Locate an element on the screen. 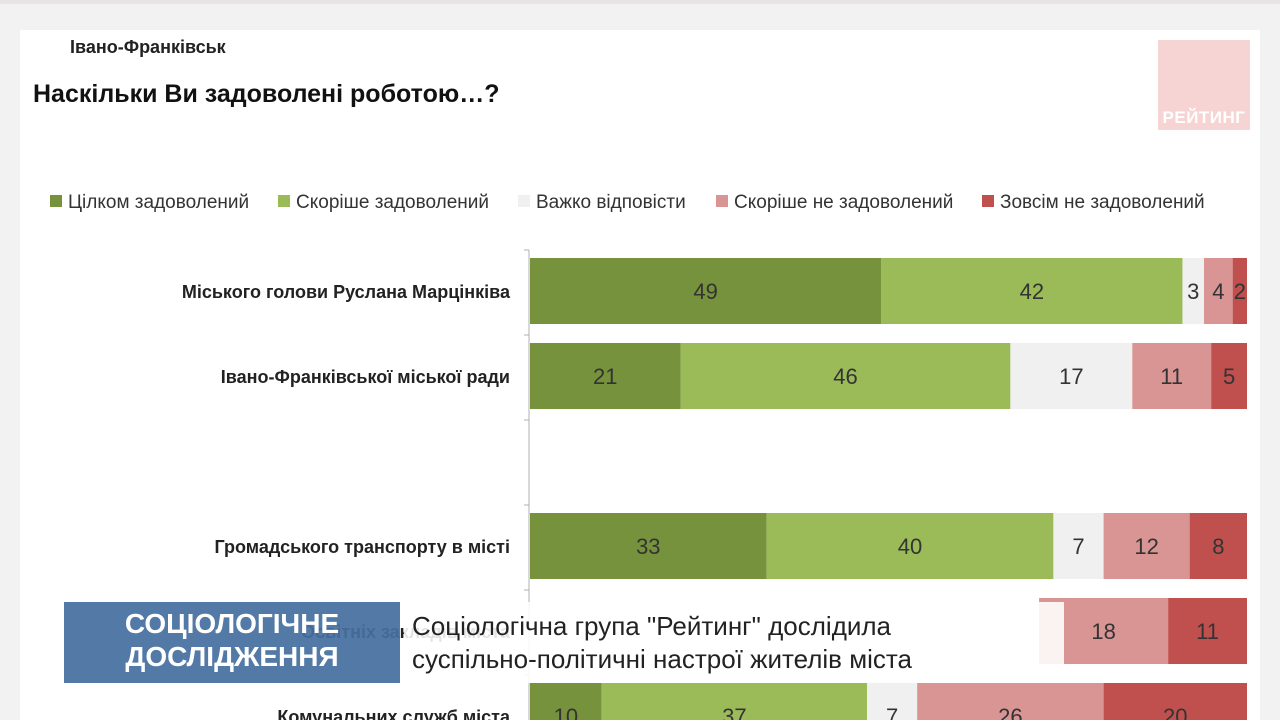  data-label: 49 is located at coordinates (705, 291).